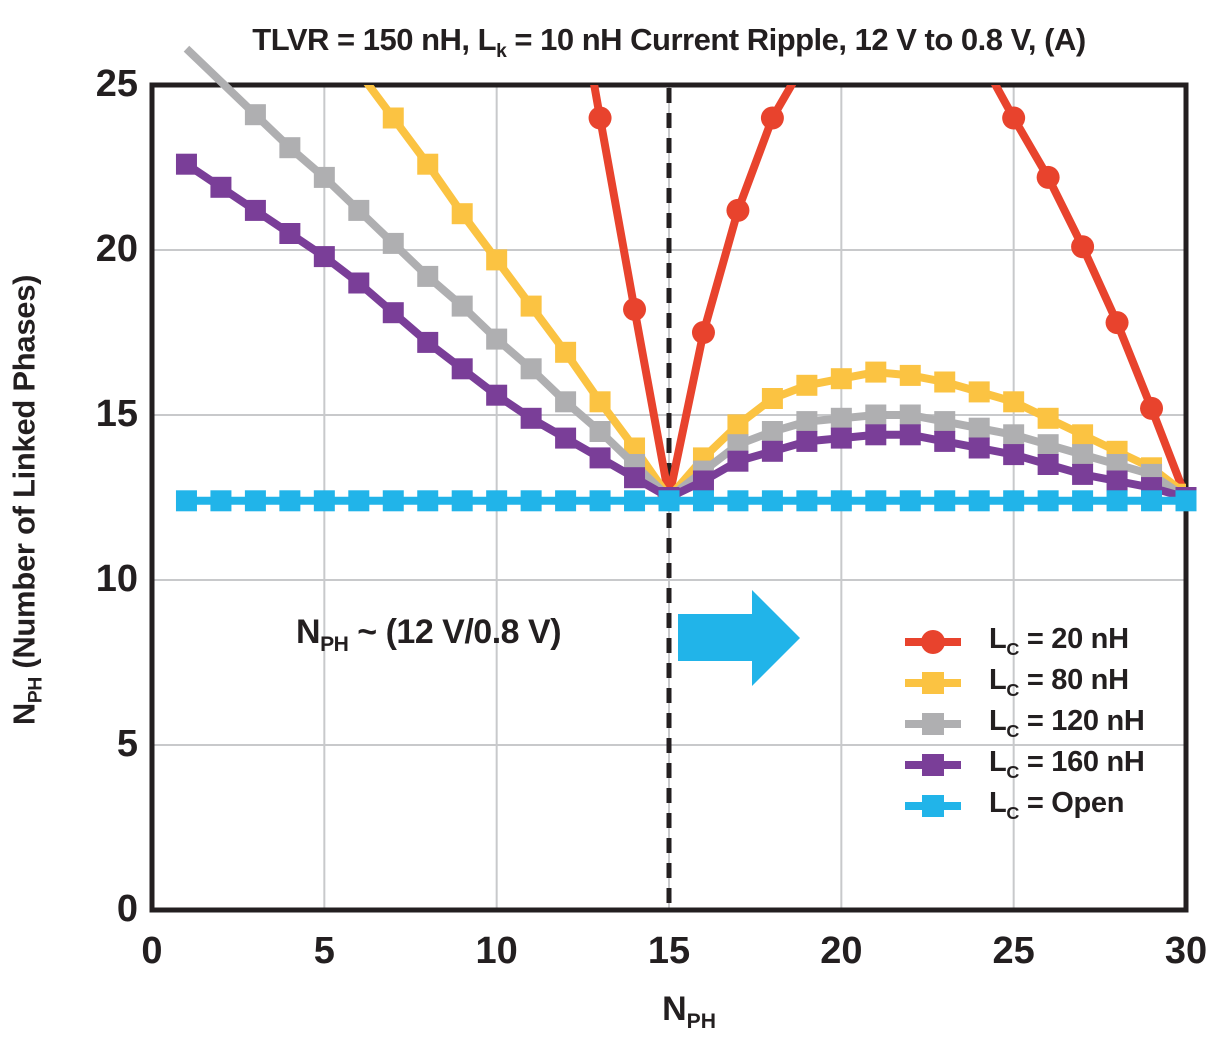 Image resolution: width=1211 pixels, height=1046 pixels. I want to click on legend-circle-marker-icon, so click(933, 641).